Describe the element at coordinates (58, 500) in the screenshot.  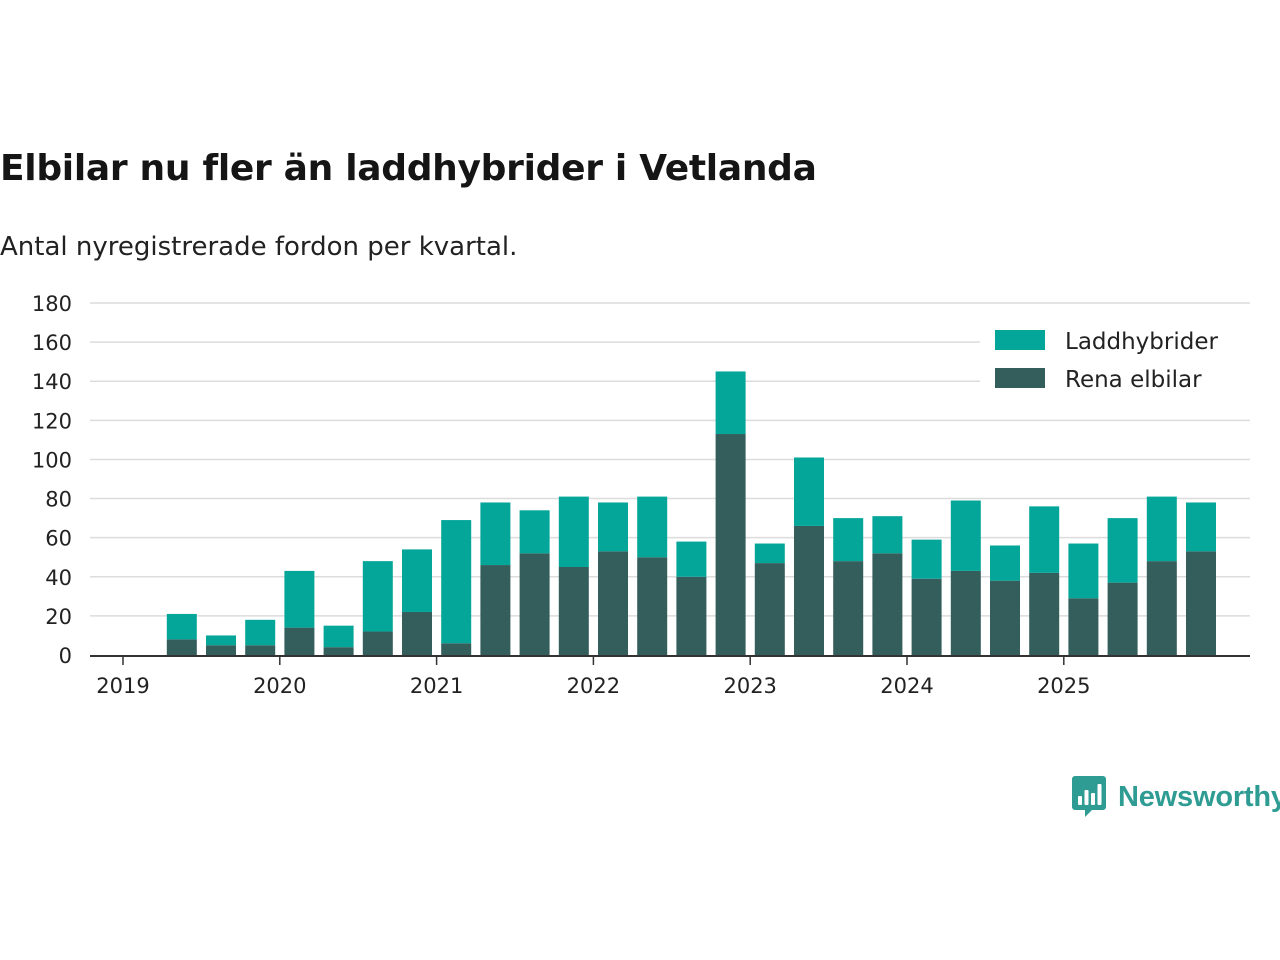
I see `y-tick-label: 80` at that location.